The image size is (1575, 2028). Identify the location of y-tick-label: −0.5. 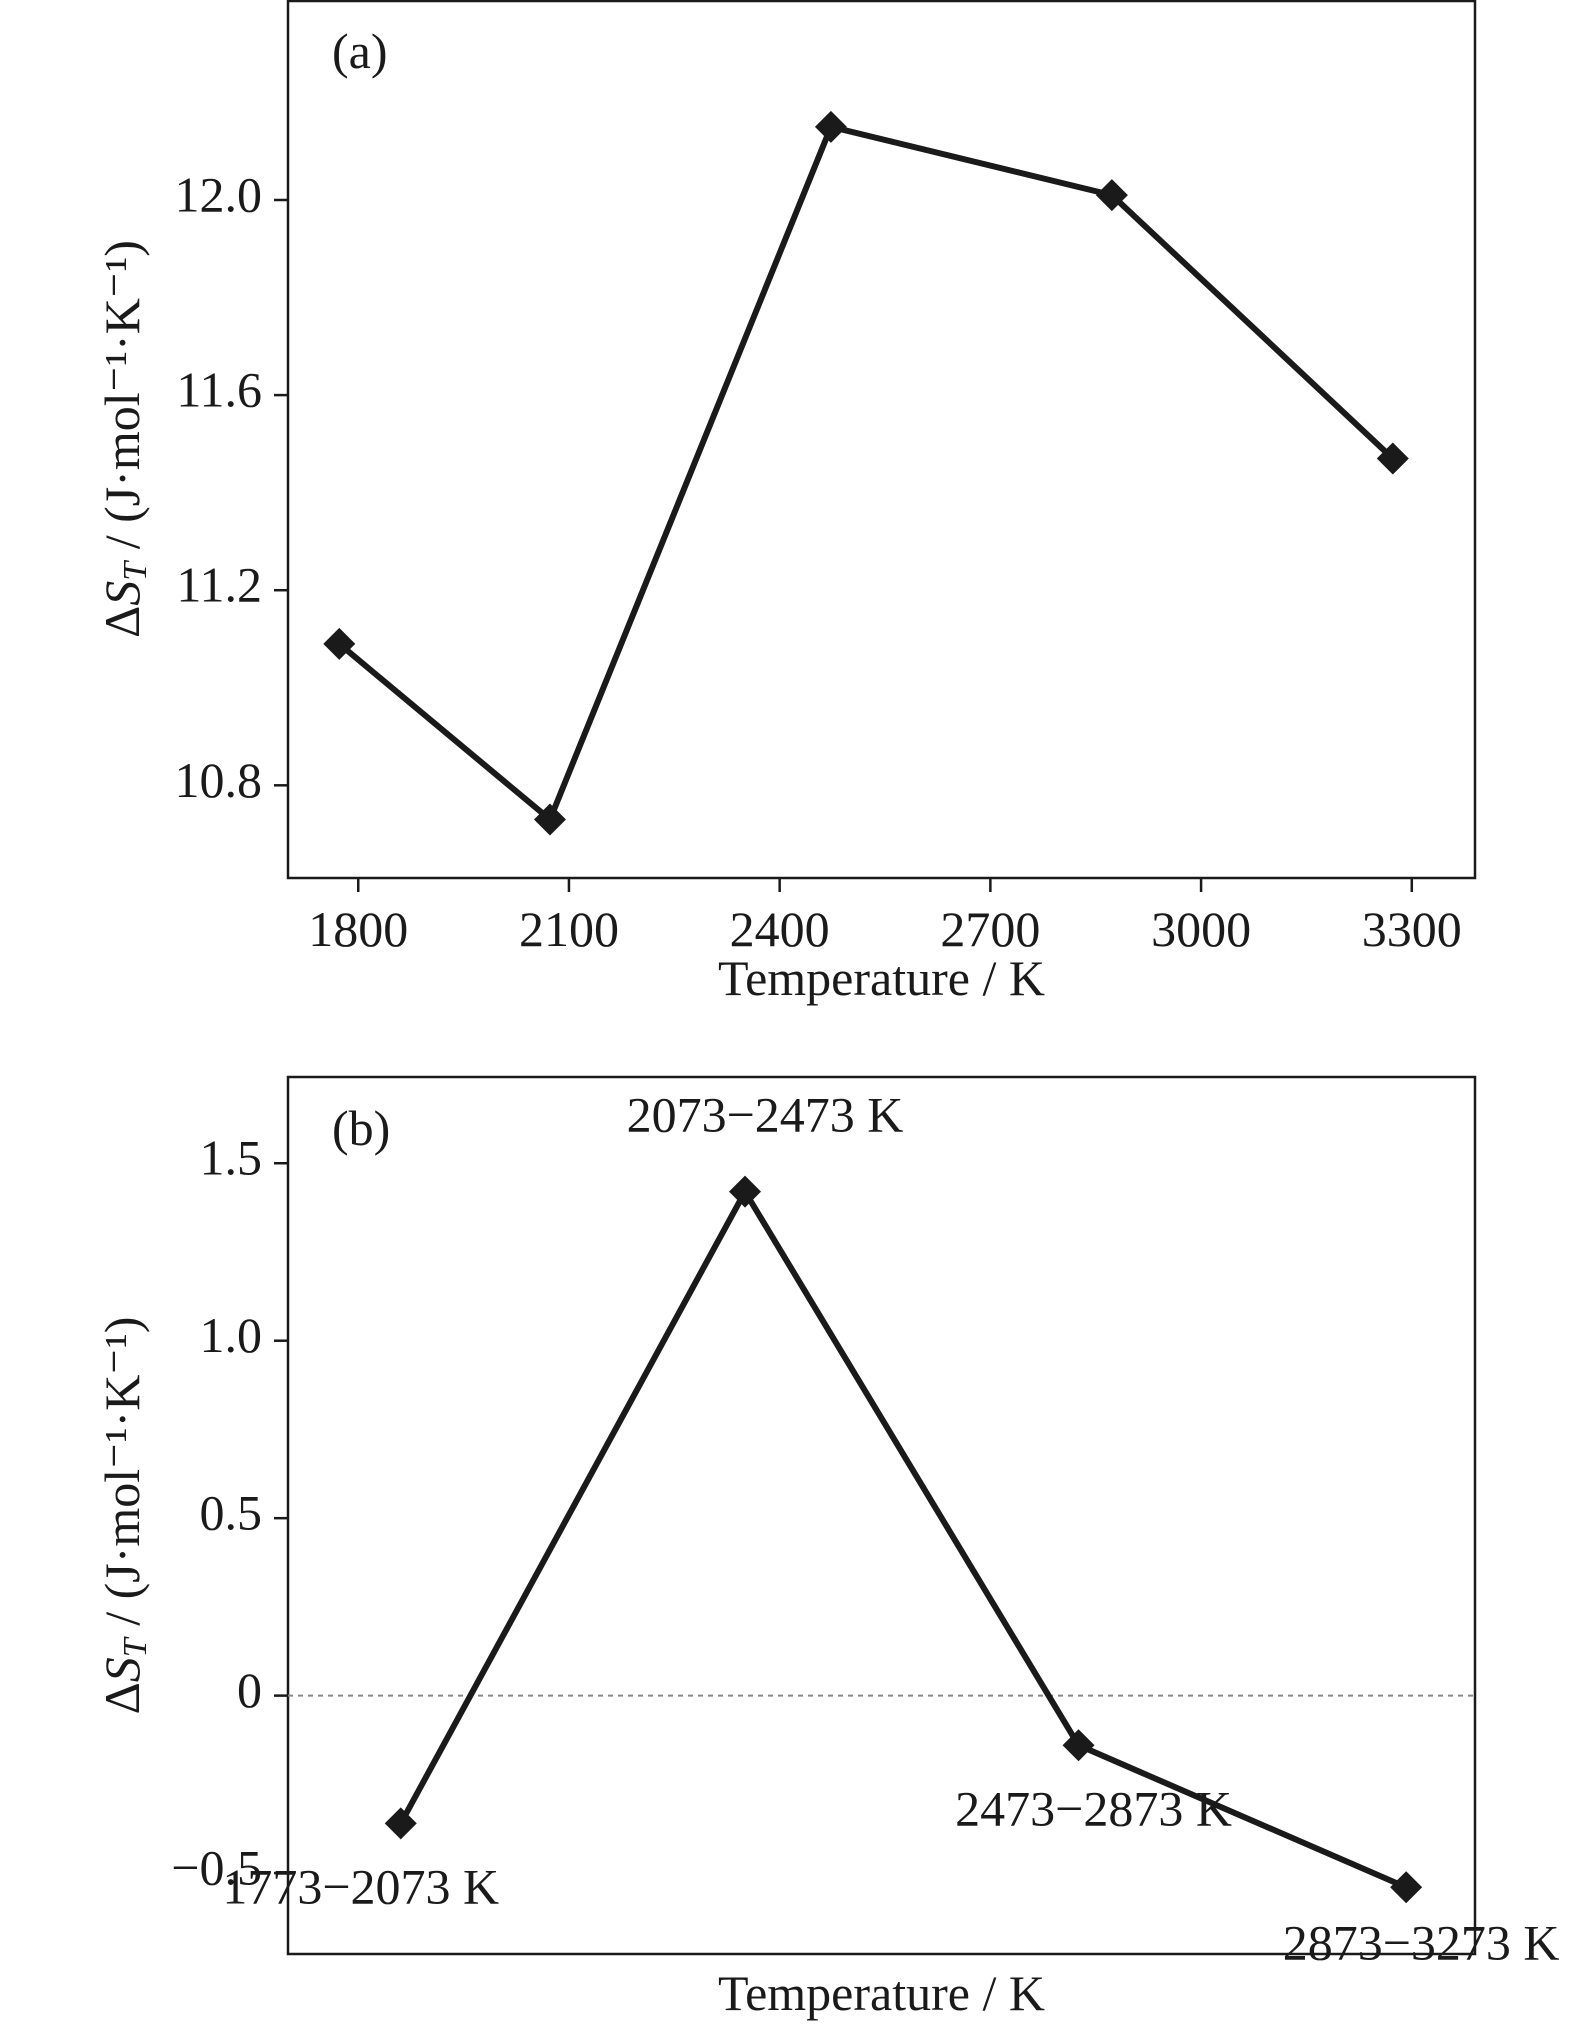
(216, 1868).